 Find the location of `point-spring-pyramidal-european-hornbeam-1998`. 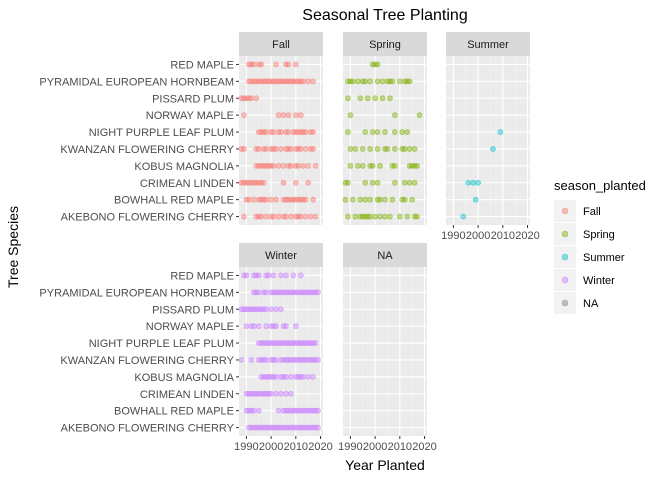

point-spring-pyramidal-european-hornbeam-1998 is located at coordinates (370, 81).